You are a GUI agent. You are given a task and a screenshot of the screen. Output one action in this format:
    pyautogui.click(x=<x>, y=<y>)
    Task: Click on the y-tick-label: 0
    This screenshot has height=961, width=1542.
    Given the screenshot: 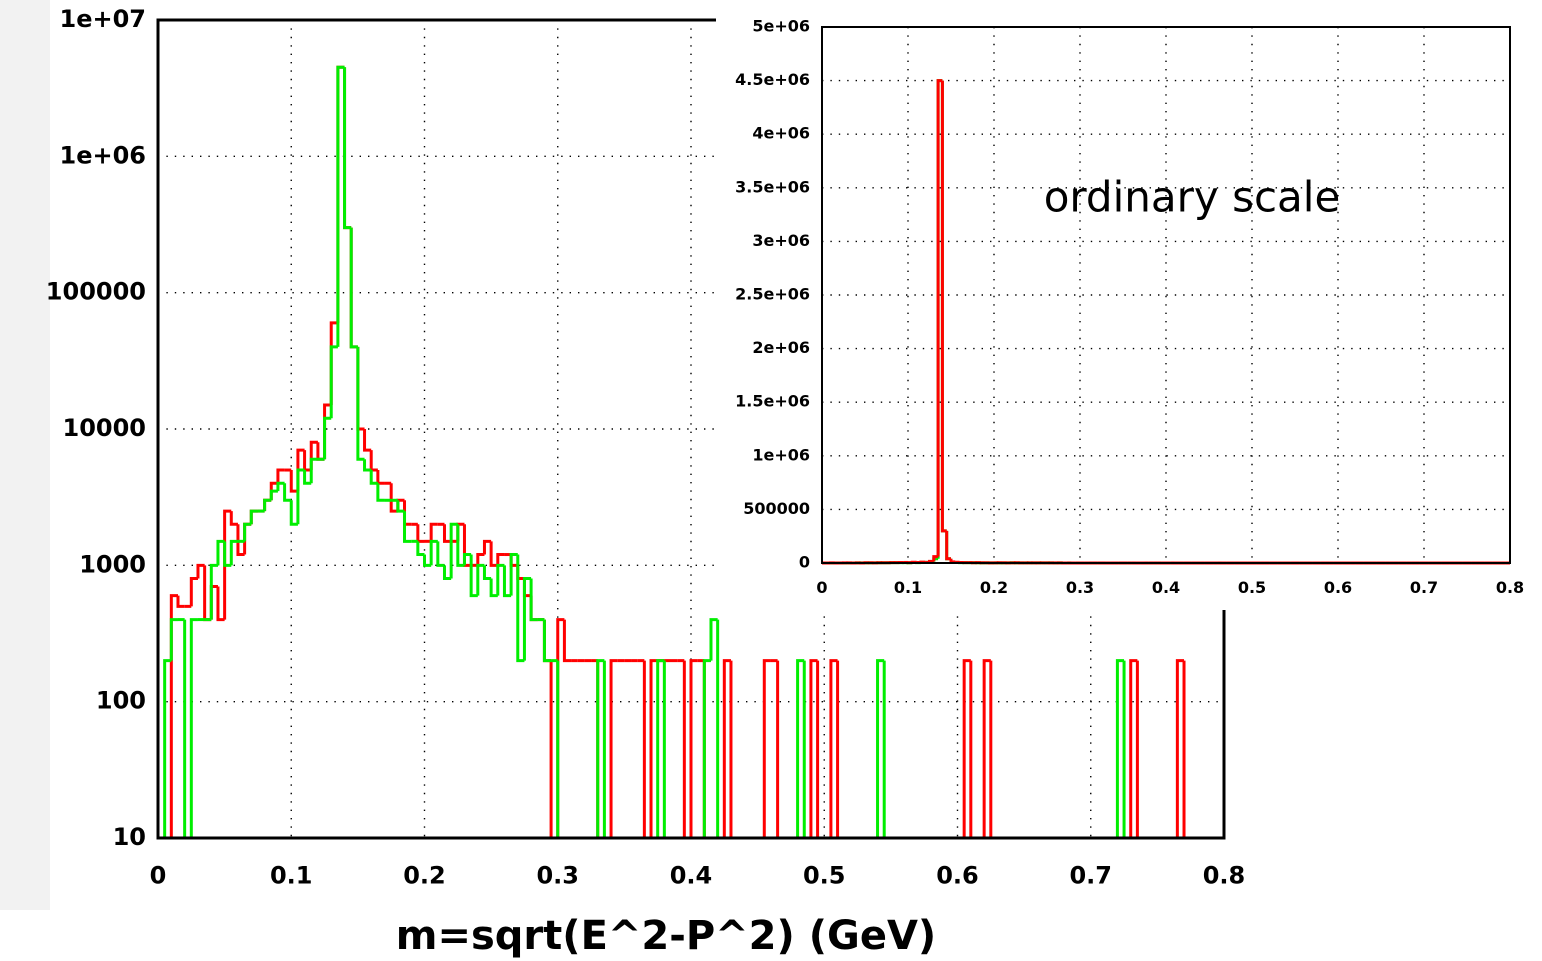 What is the action you would take?
    pyautogui.click(x=804, y=562)
    